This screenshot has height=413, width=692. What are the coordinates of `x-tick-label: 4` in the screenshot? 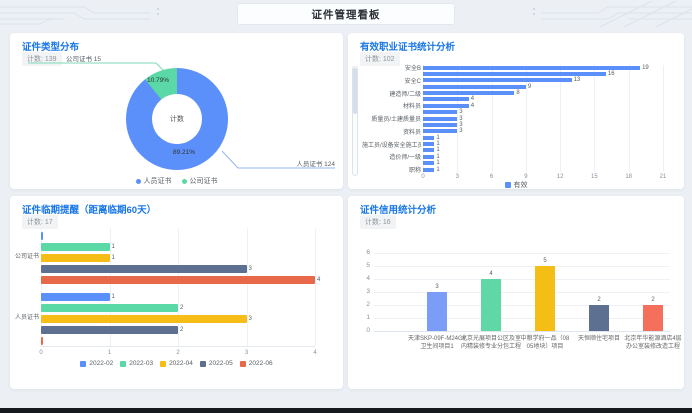 It's located at (315, 353).